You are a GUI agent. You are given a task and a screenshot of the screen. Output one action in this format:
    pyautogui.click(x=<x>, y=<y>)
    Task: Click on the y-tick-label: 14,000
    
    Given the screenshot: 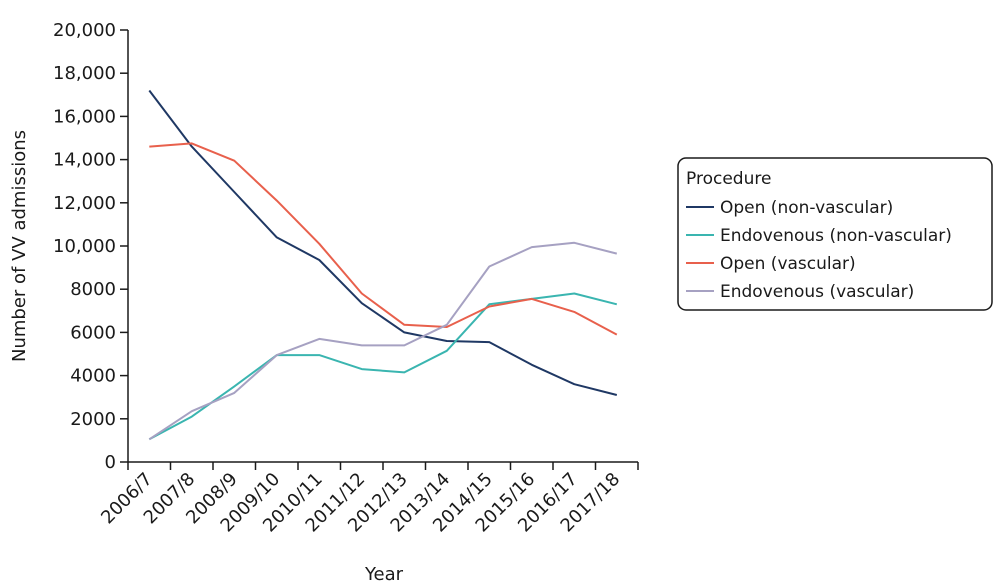 What is the action you would take?
    pyautogui.click(x=84, y=160)
    